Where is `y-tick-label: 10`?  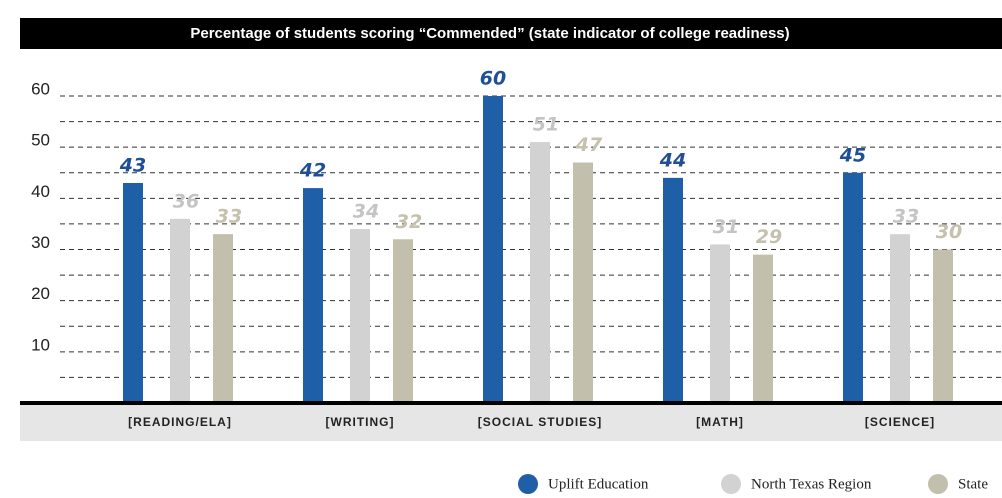 y-tick-label: 10 is located at coordinates (40, 344).